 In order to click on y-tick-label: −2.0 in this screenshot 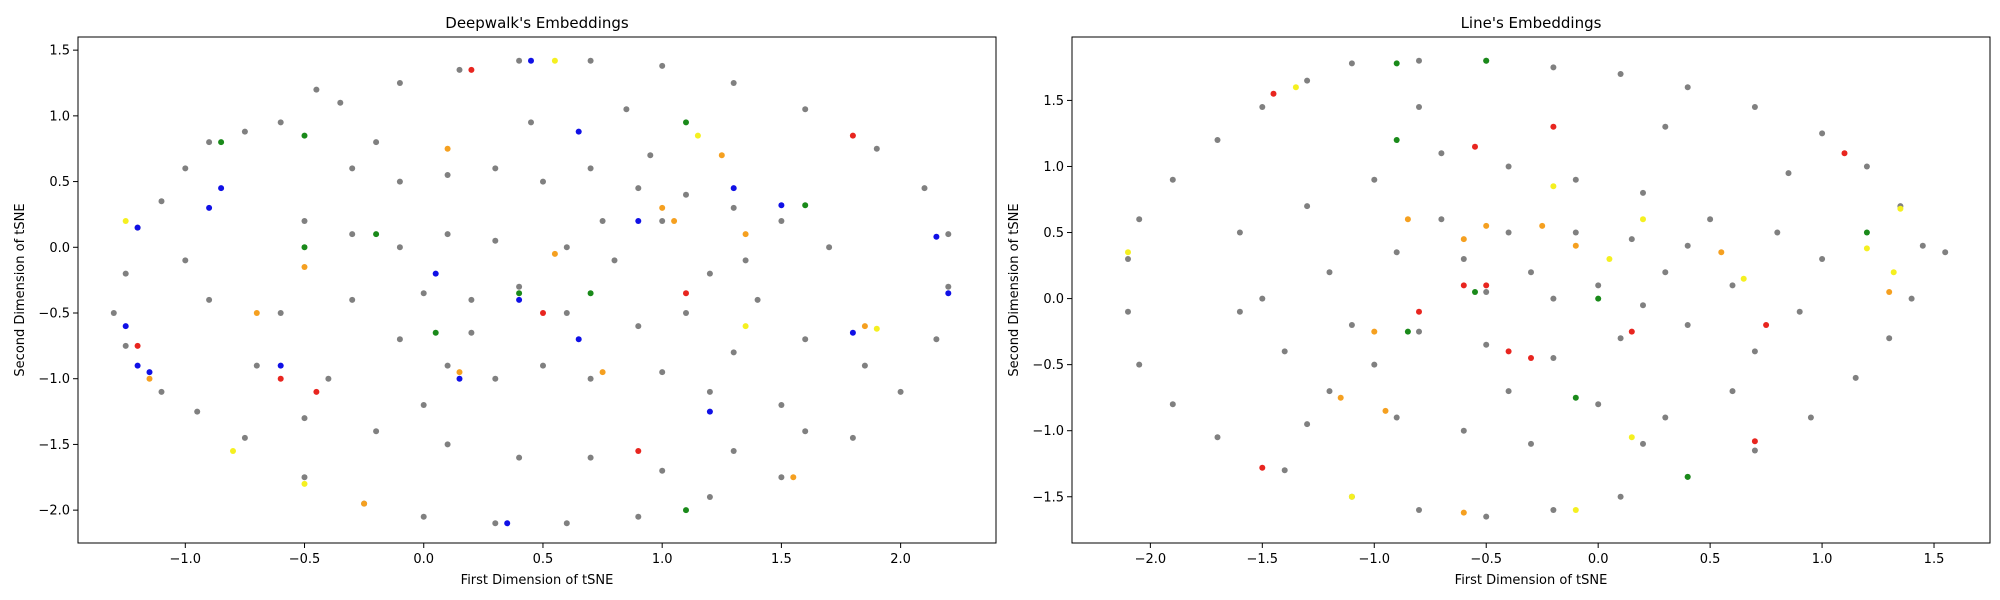, I will do `click(54, 511)`.